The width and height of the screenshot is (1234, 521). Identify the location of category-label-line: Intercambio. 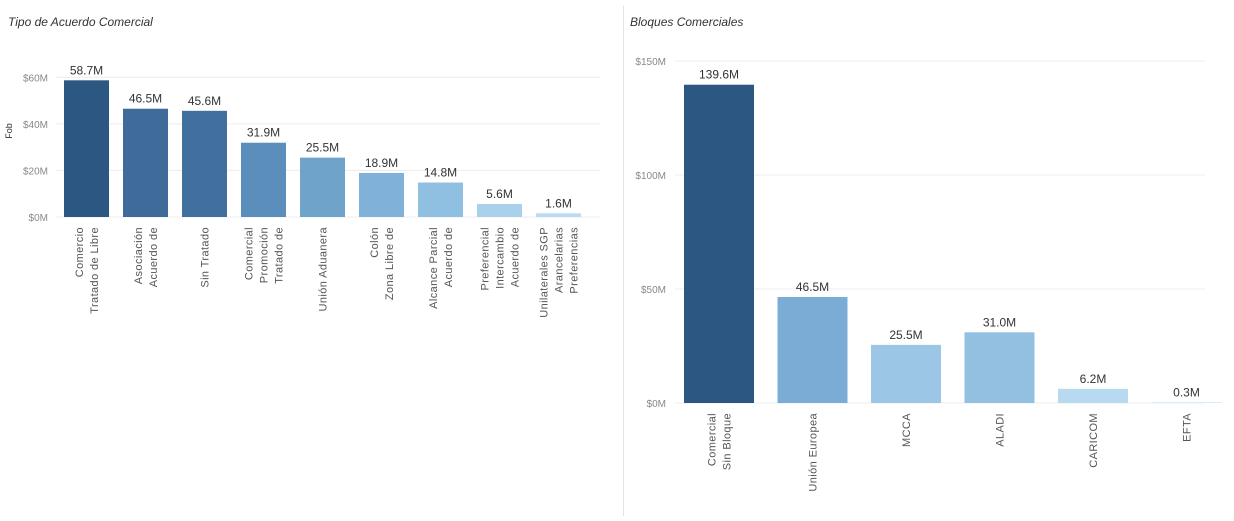
(501, 258).